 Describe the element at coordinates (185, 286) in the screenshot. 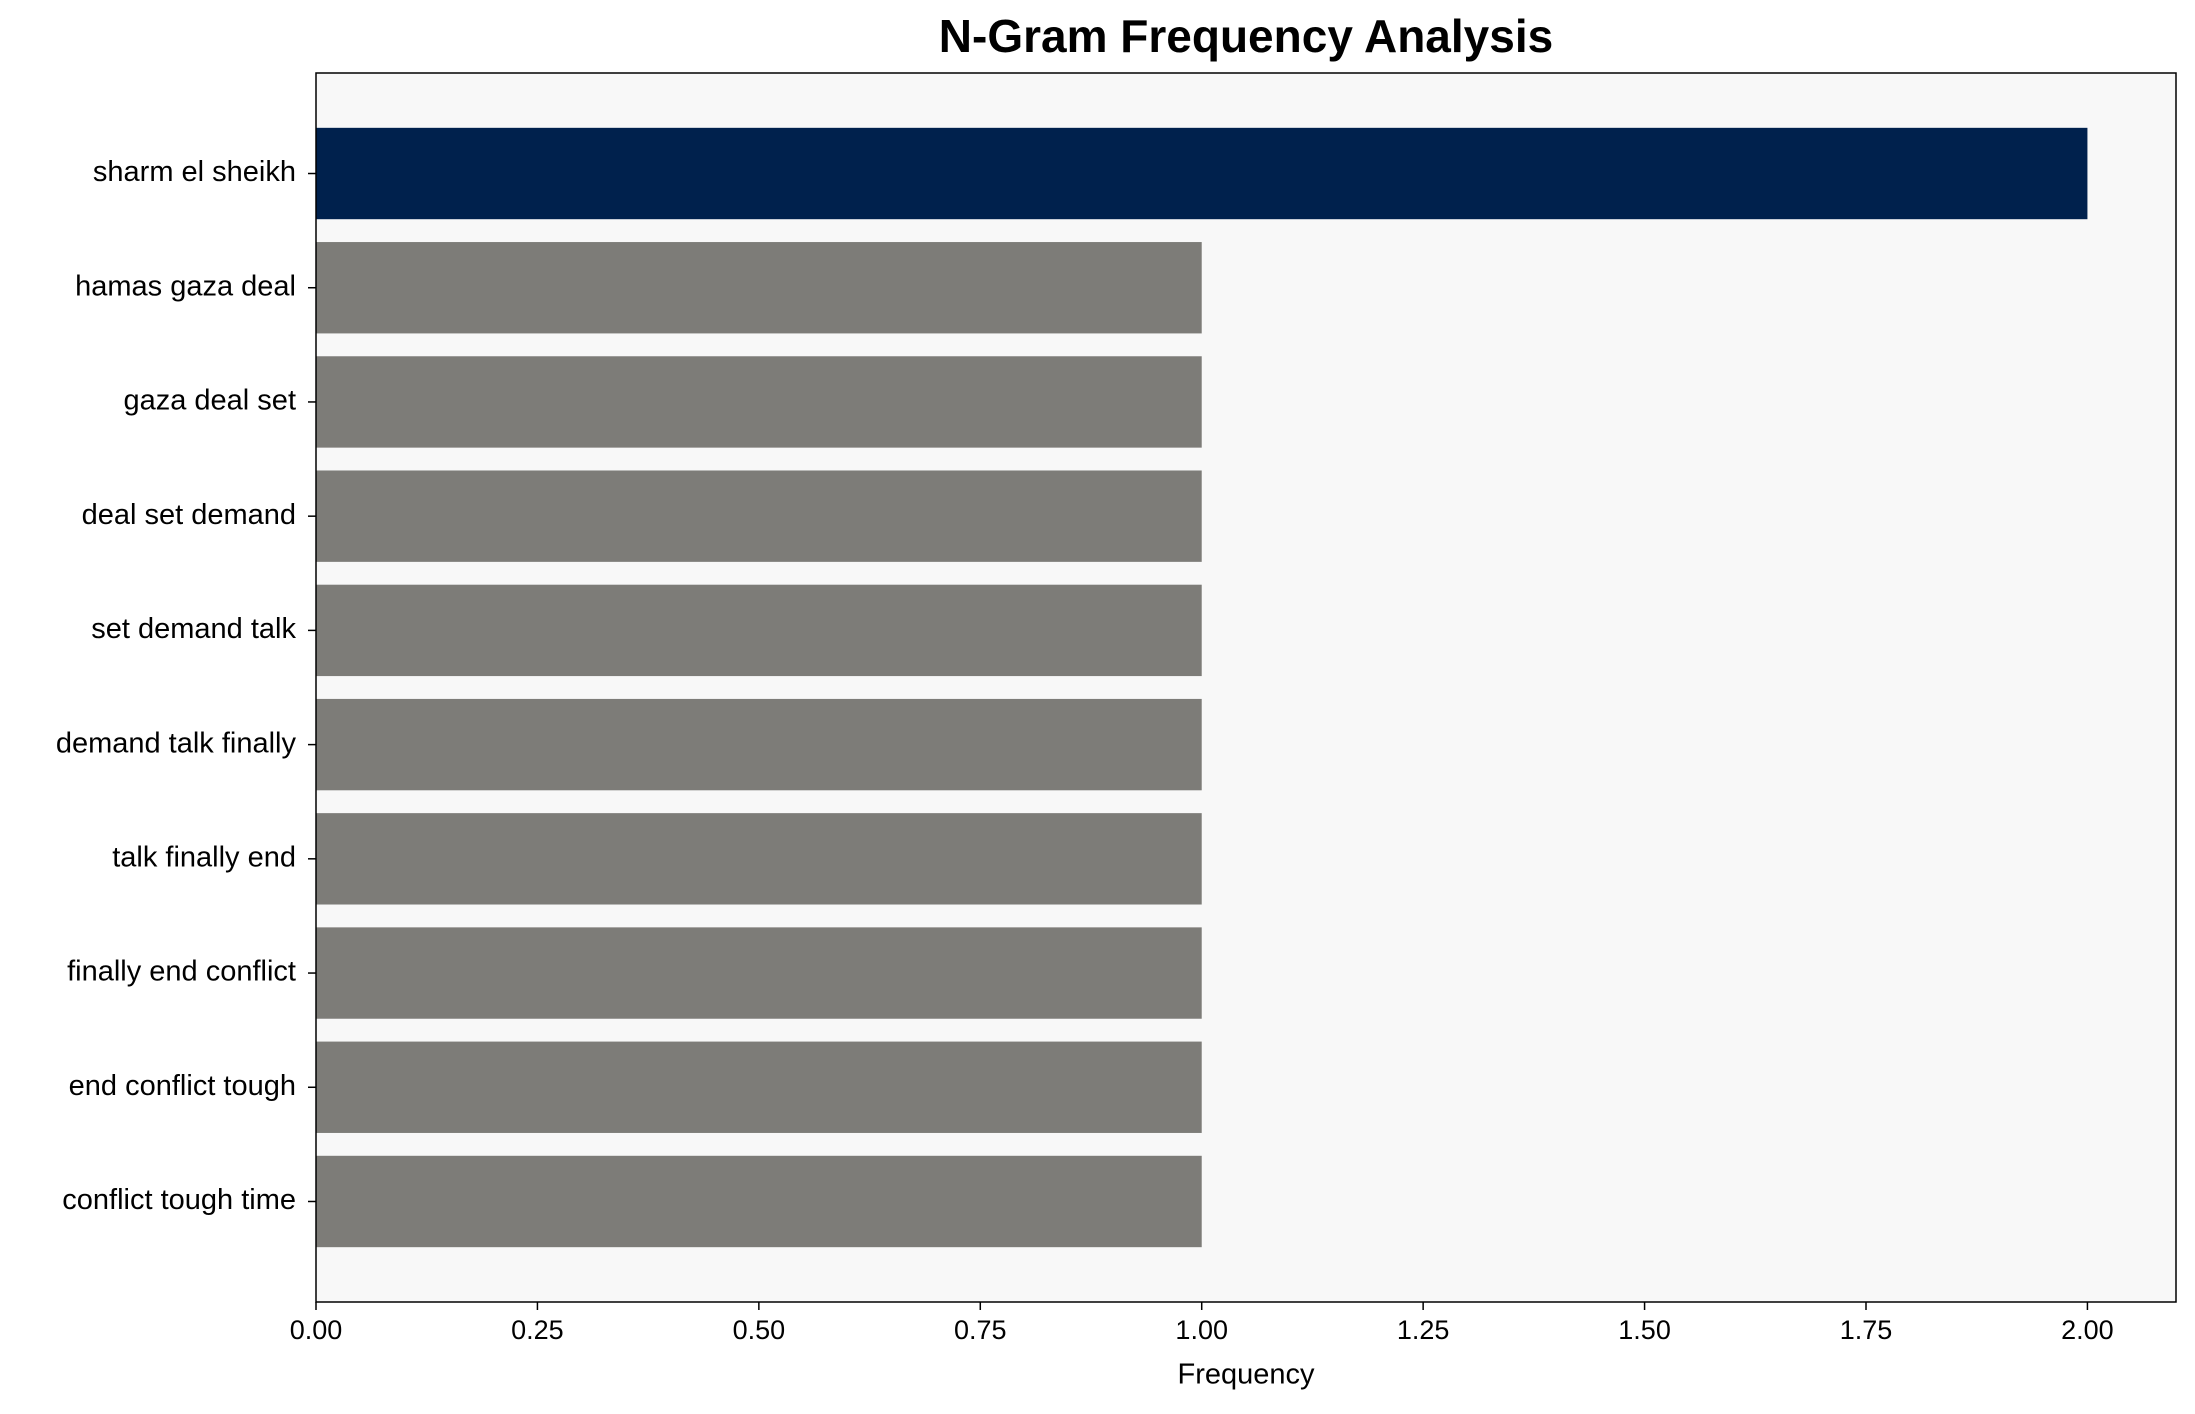

I see `y-tick-label: hamas gaza deal` at that location.